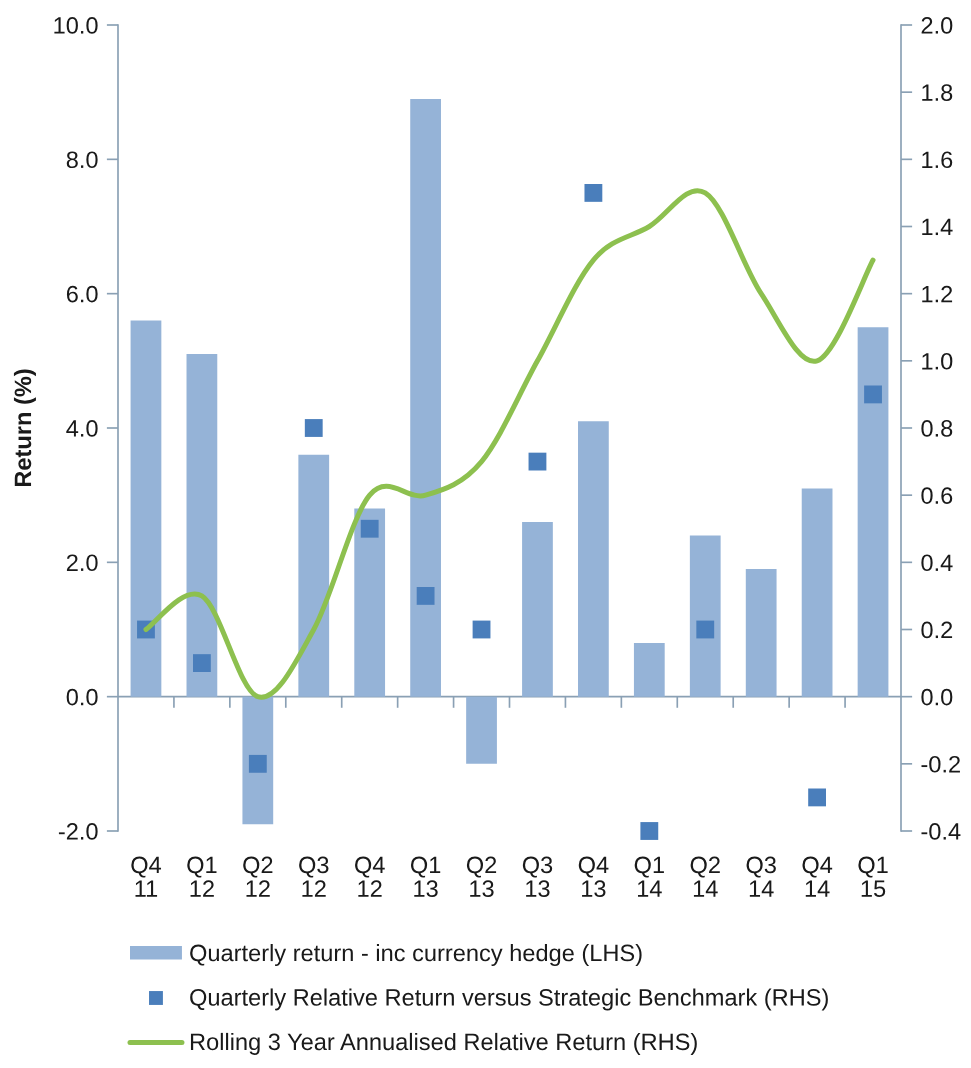 The width and height of the screenshot is (971, 1068). I want to click on y2-tick-label: -0.4, so click(941, 831).